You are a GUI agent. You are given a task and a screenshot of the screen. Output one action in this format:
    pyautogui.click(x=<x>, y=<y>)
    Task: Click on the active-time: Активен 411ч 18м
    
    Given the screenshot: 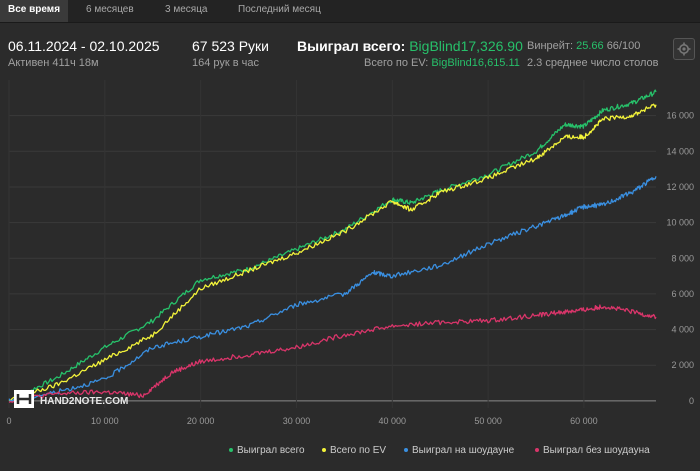 What is the action you would take?
    pyautogui.click(x=53, y=63)
    